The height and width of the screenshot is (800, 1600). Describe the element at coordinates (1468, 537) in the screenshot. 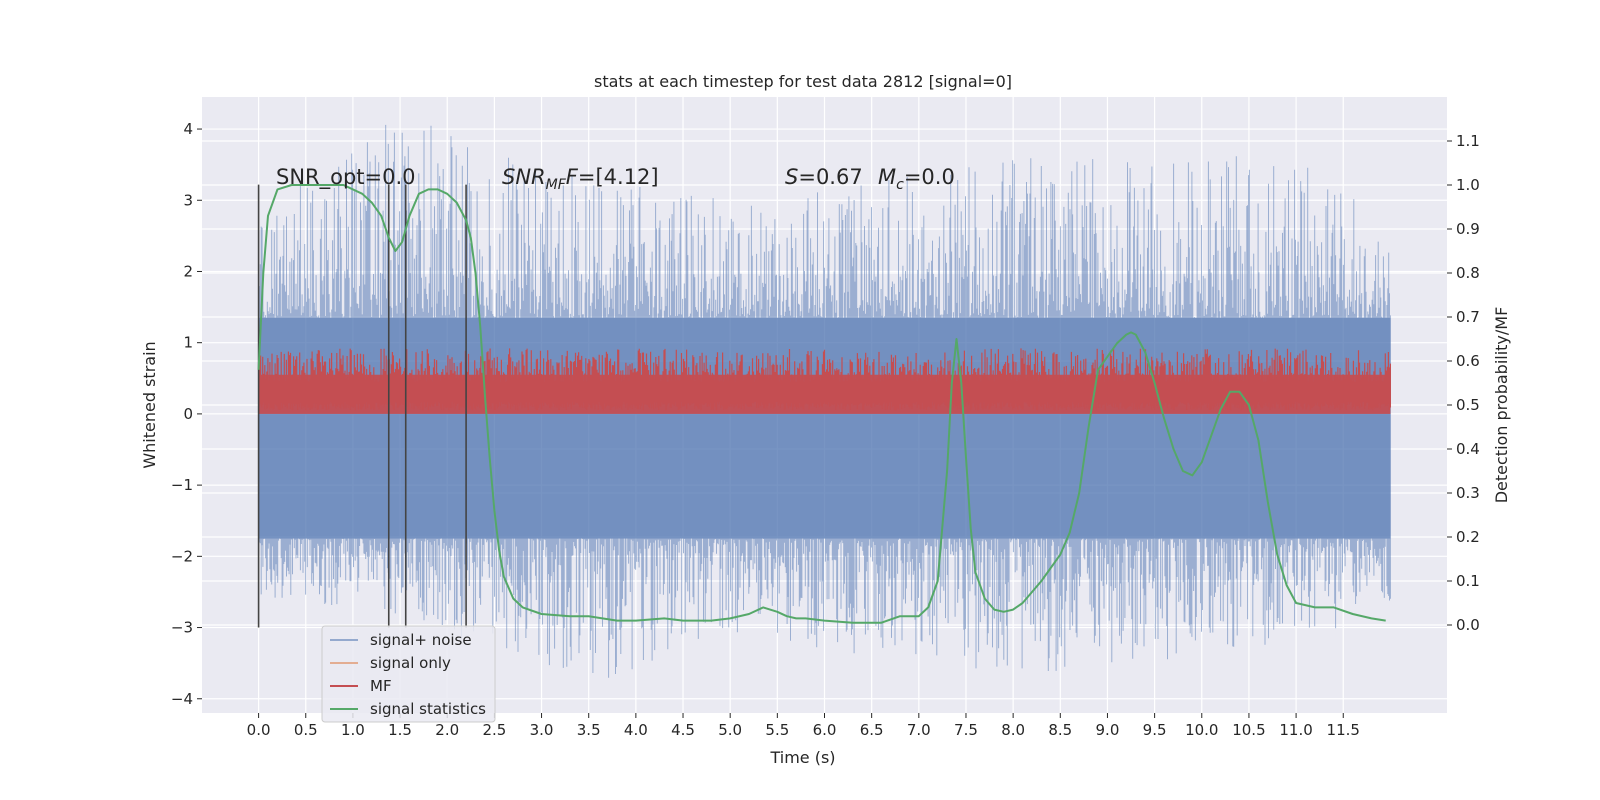

I see `y2-tick-label: 0.2` at that location.